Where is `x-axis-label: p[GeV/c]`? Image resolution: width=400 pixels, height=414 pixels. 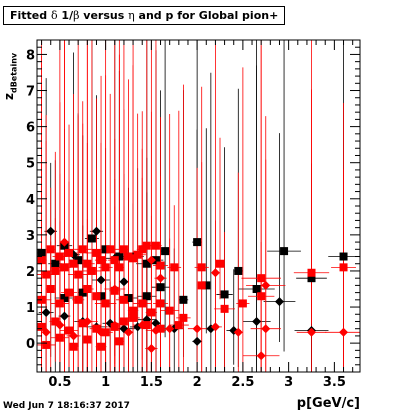 x-axis-label: p[GeV/c] is located at coordinates (328, 403).